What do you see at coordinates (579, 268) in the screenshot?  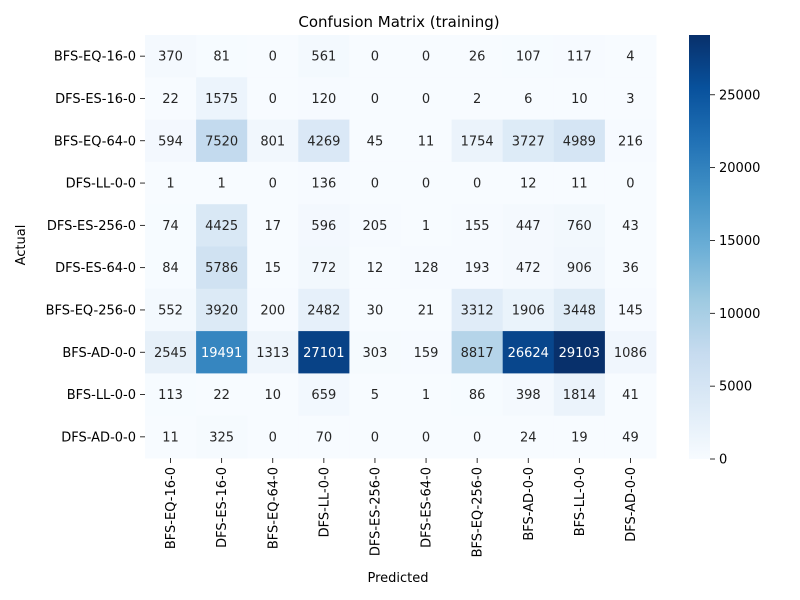 I see `cell-value-label: 906` at bounding box center [579, 268].